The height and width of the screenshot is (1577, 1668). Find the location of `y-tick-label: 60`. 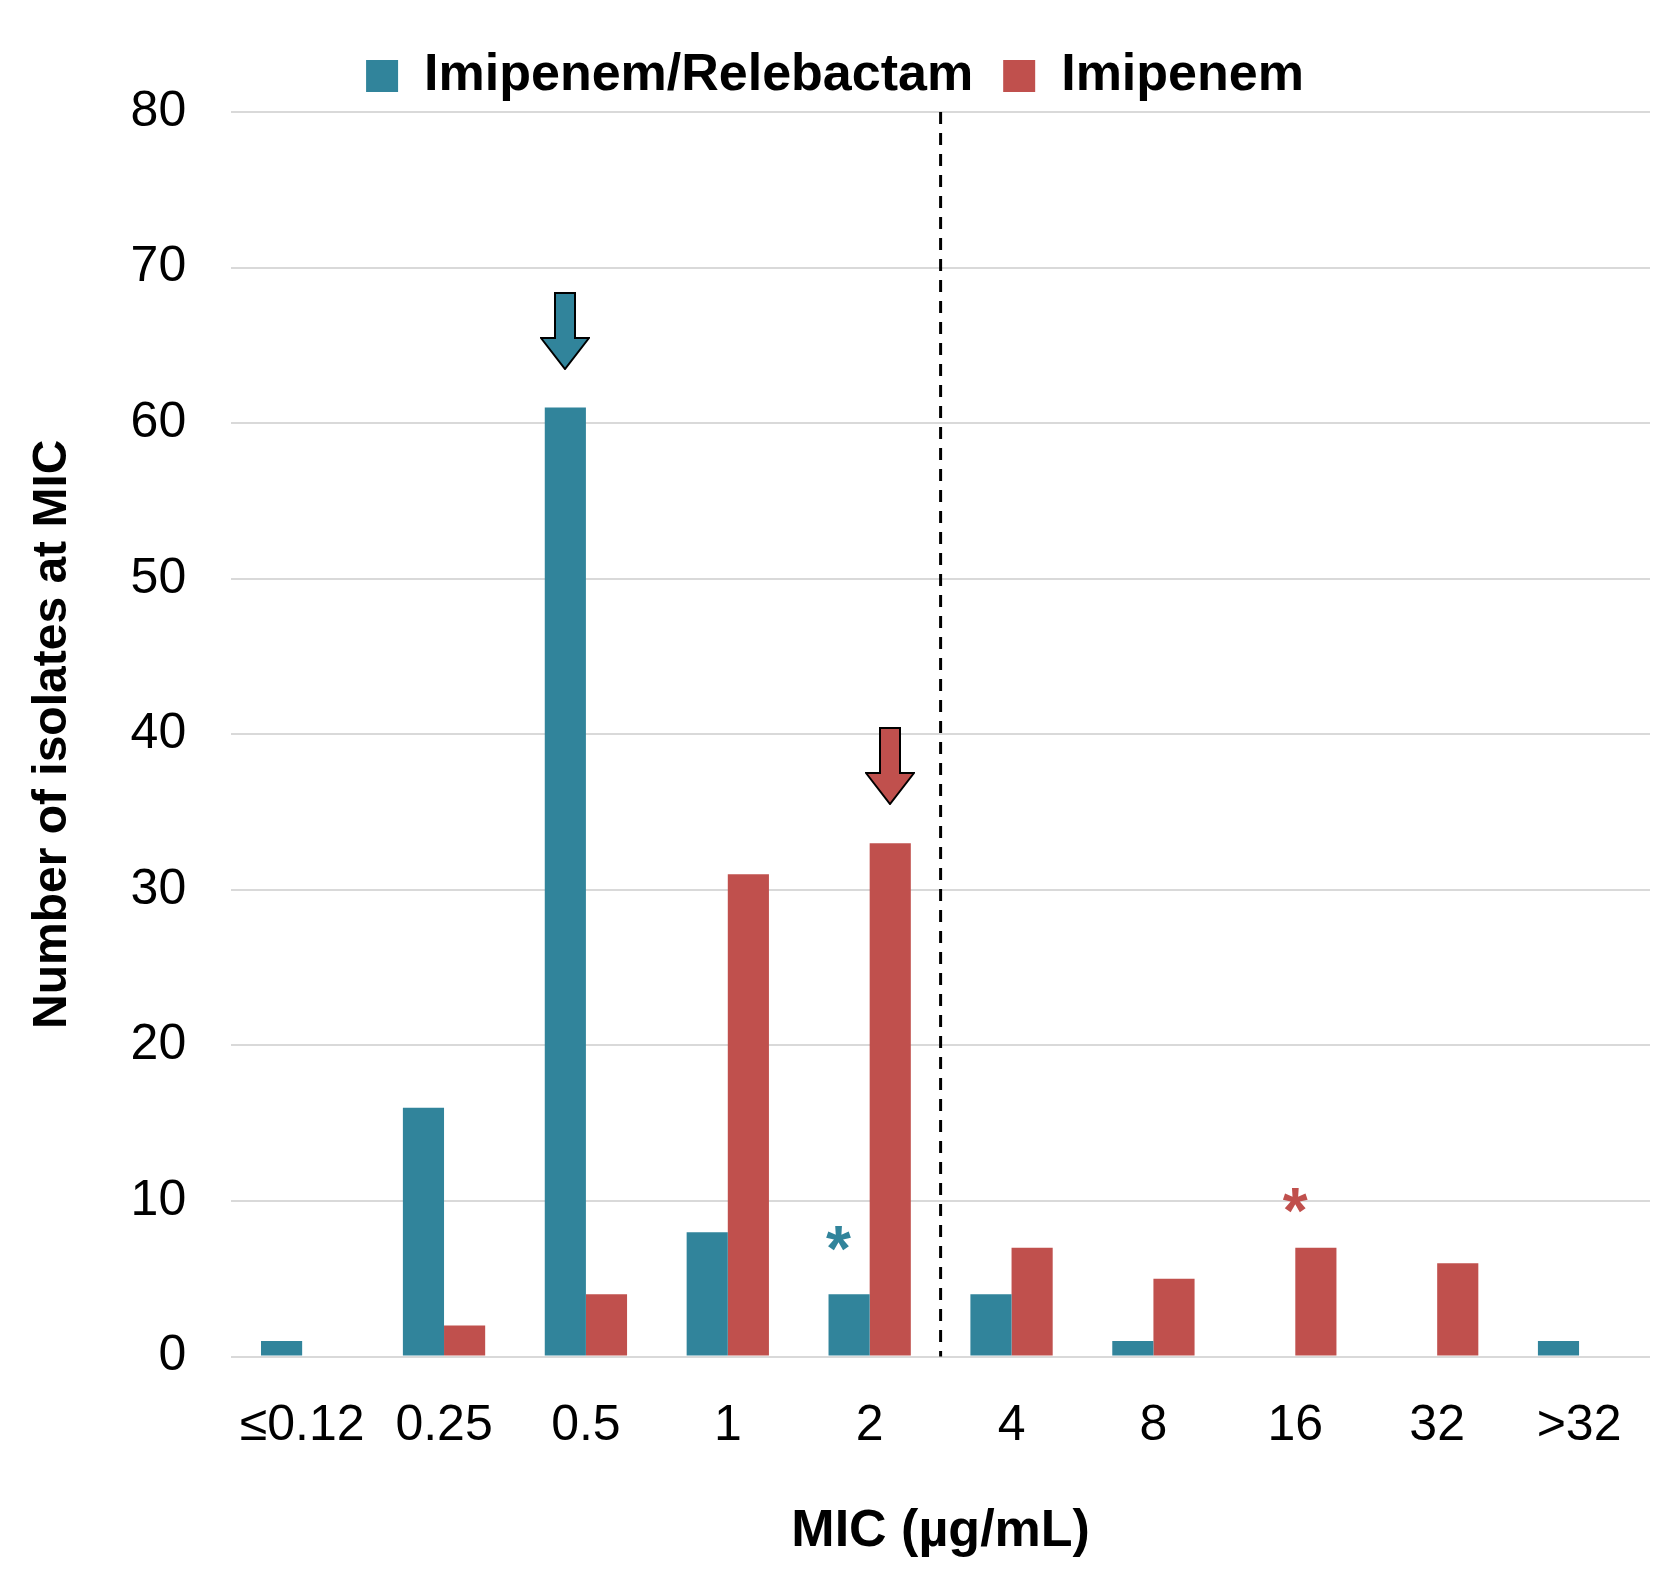

y-tick-label: 60 is located at coordinates (158, 419).